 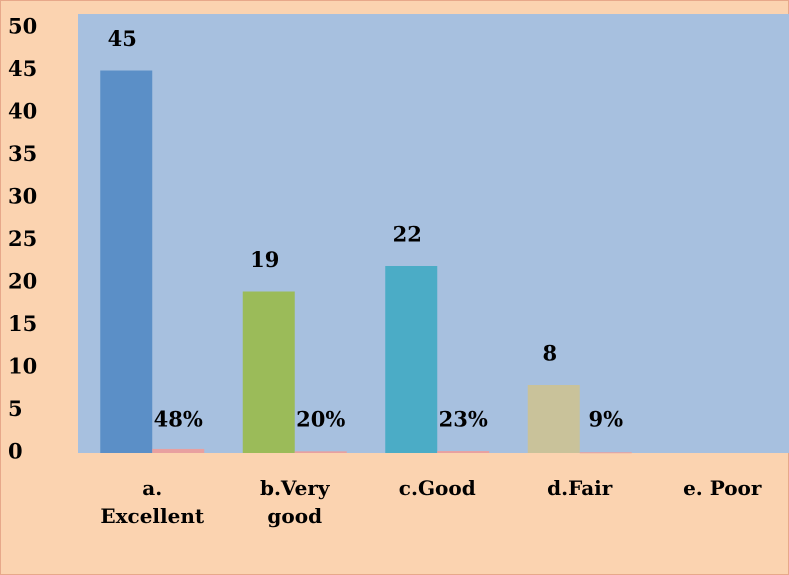 I want to click on data-label: 19, so click(x=264, y=259).